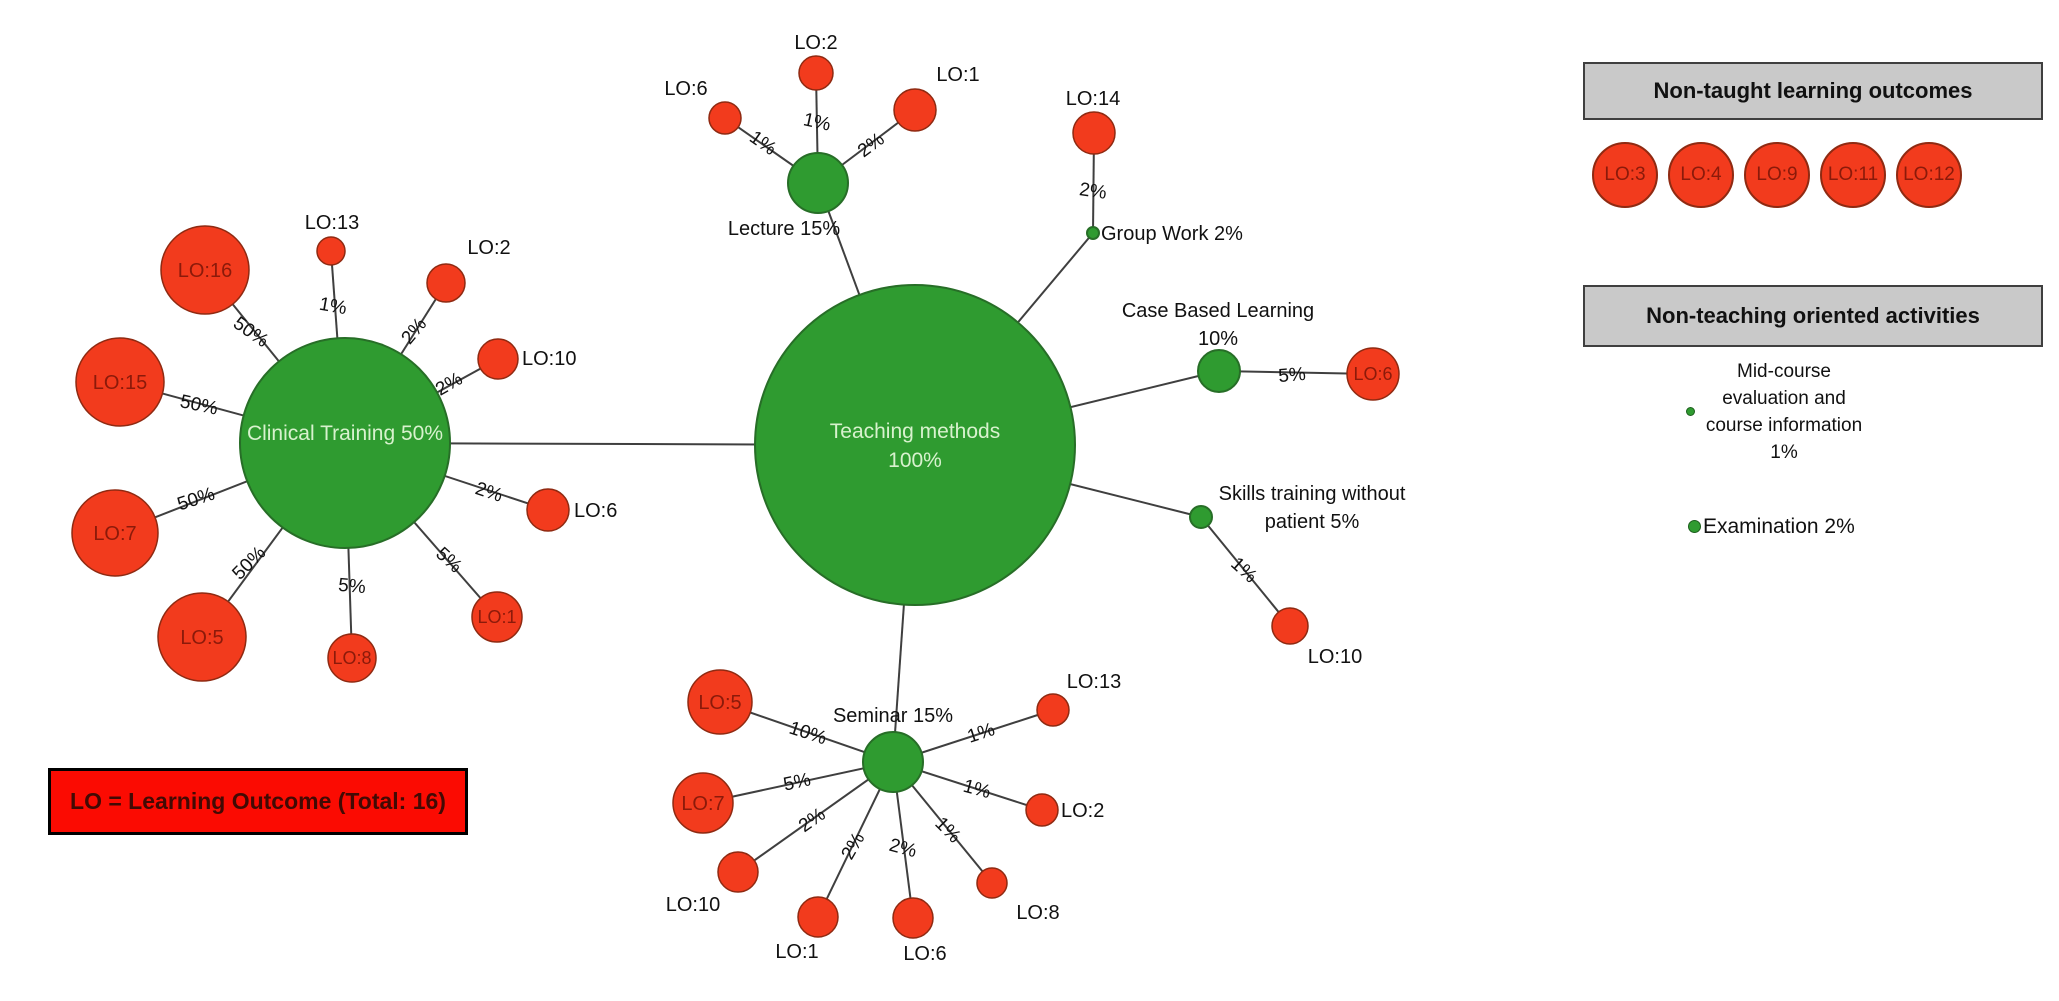 Image resolution: width=2059 pixels, height=1001 pixels. I want to click on node-skills, so click(1201, 517).